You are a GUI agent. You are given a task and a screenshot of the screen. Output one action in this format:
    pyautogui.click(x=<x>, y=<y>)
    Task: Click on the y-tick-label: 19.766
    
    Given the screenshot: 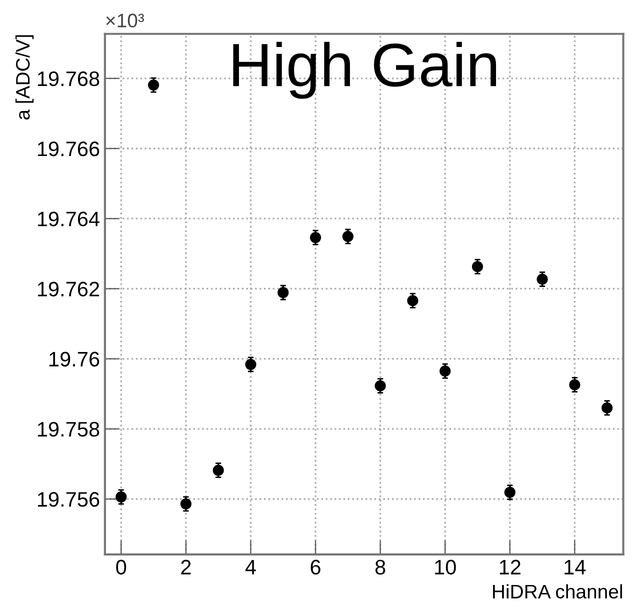 What is the action you would take?
    pyautogui.click(x=69, y=149)
    